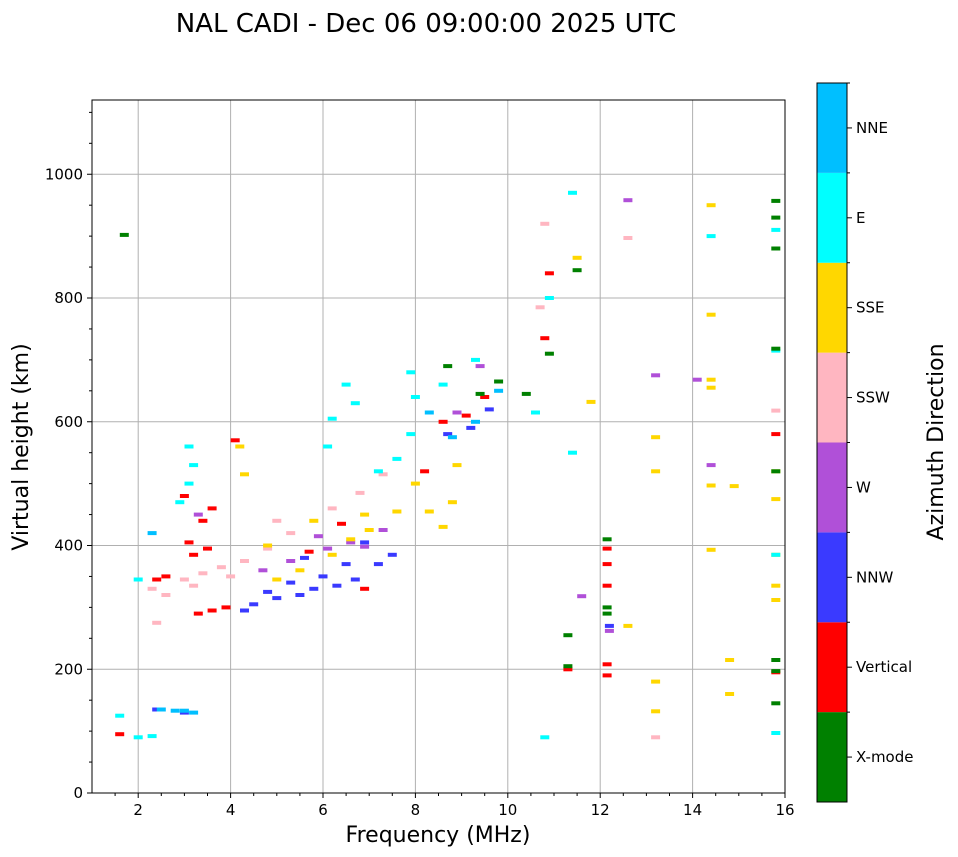 This screenshot has height=857, width=958. Describe the element at coordinates (21, 446) in the screenshot. I see `y-axis-label: Virtual height (km)` at that location.